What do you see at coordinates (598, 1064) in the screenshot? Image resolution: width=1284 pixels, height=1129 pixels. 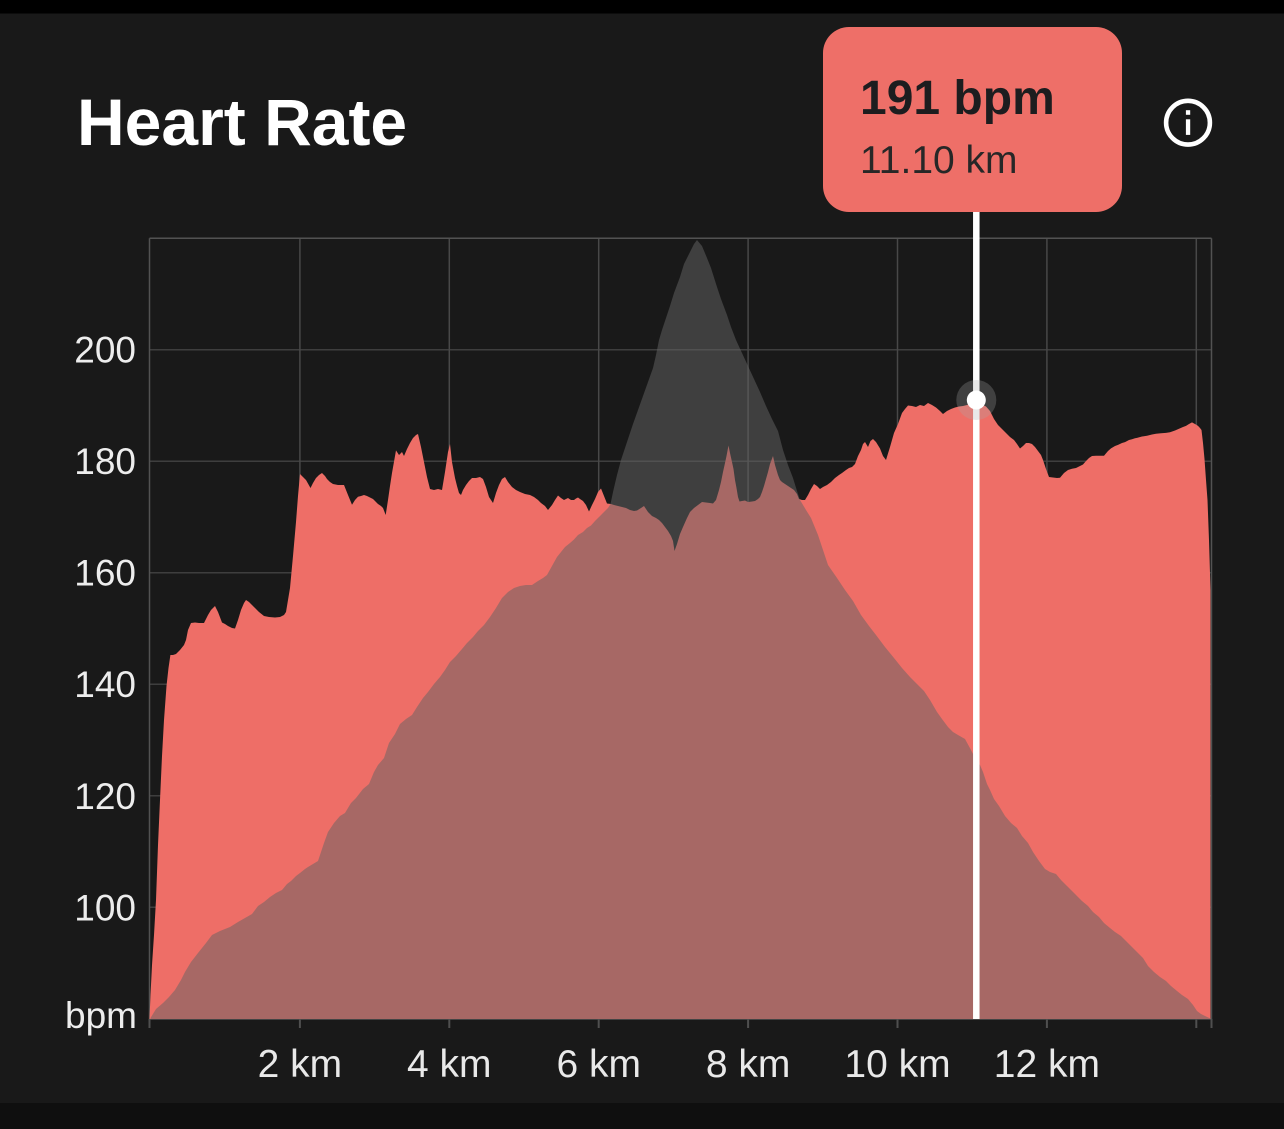 I see `svg-text: 6 km` at bounding box center [598, 1064].